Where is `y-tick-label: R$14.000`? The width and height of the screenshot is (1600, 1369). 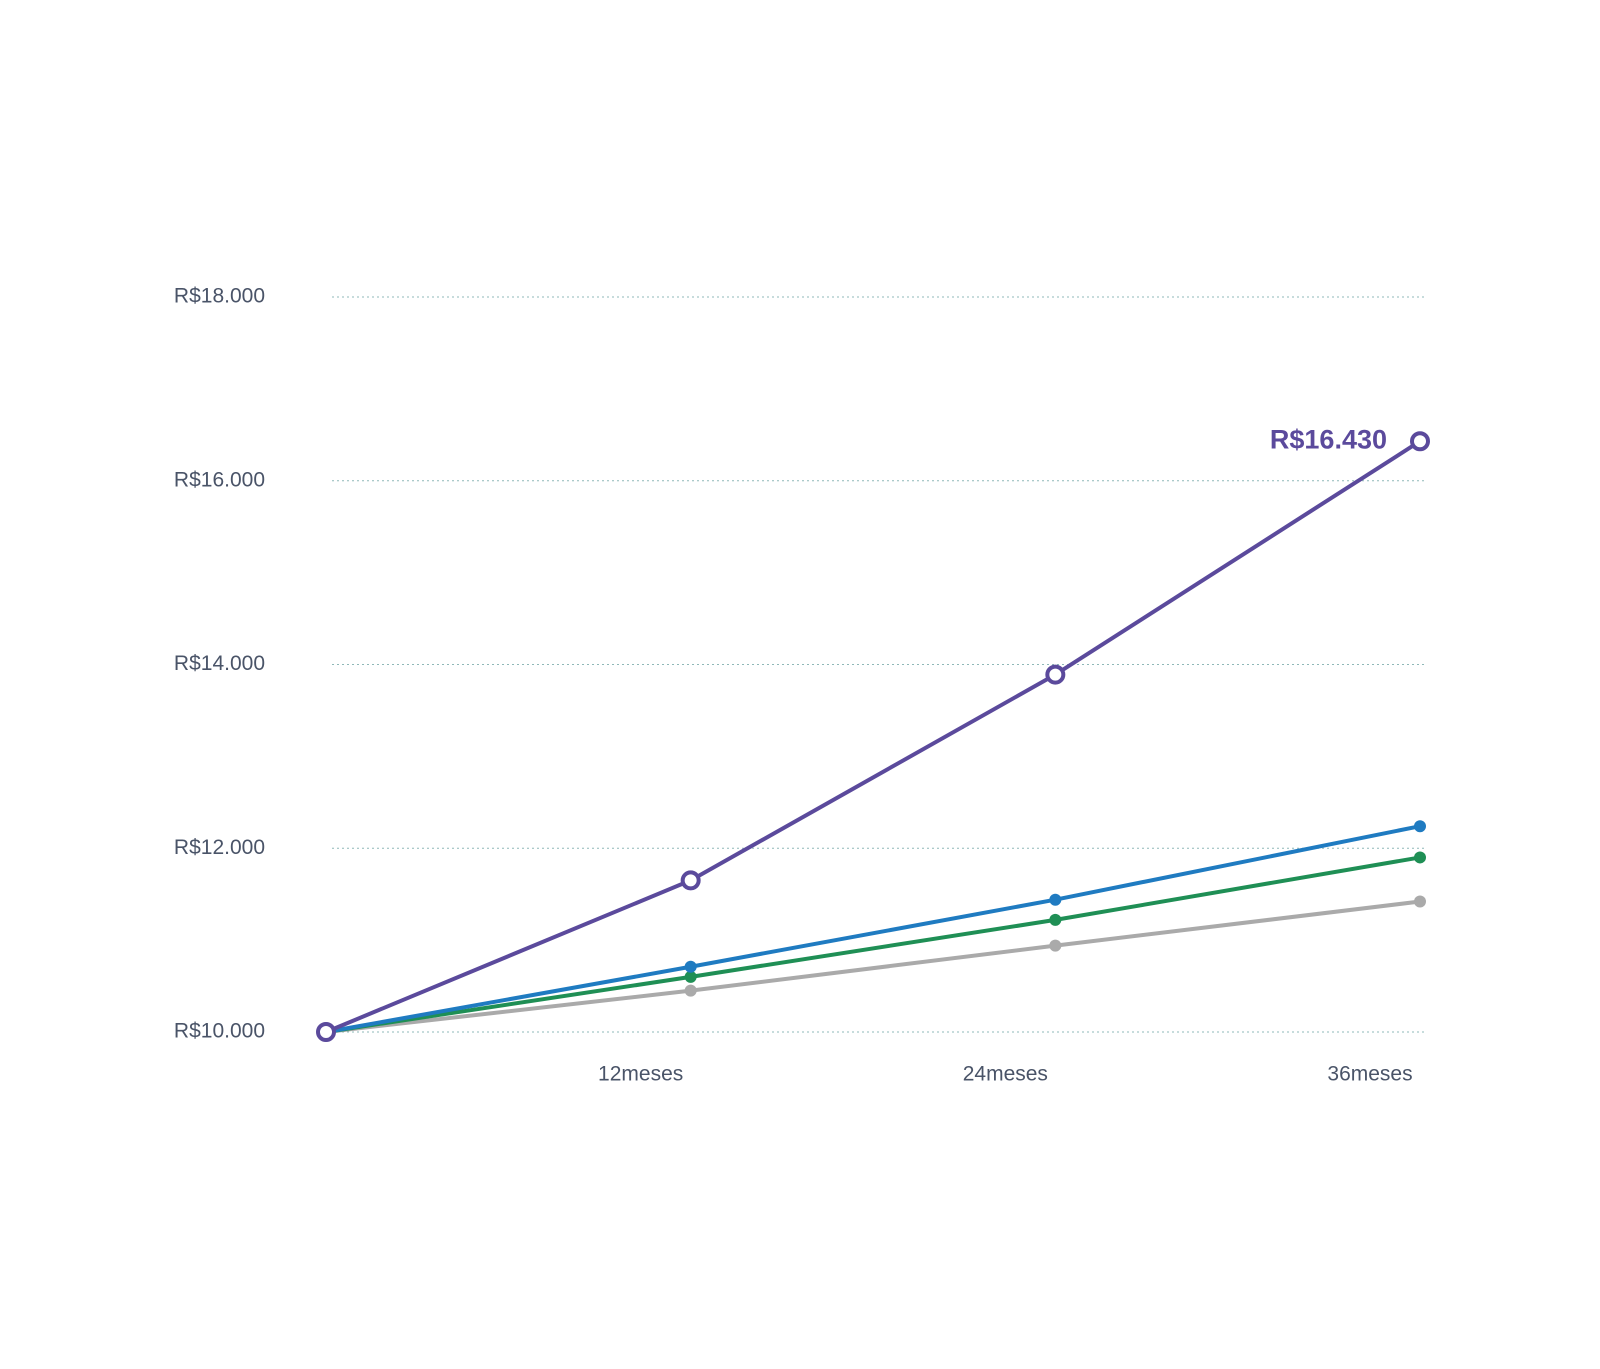
y-tick-label: R$14.000 is located at coordinates (219, 663).